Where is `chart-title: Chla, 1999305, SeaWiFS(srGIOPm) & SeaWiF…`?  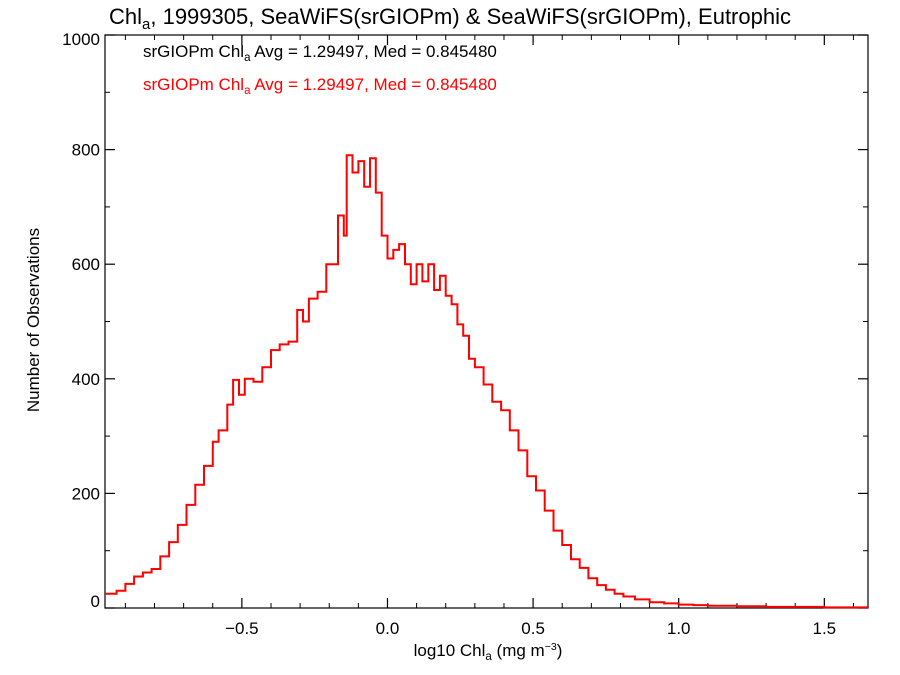 chart-title: Chla, 1999305, SeaWiFS(srGIOPm) & SeaWiF… is located at coordinates (450, 19).